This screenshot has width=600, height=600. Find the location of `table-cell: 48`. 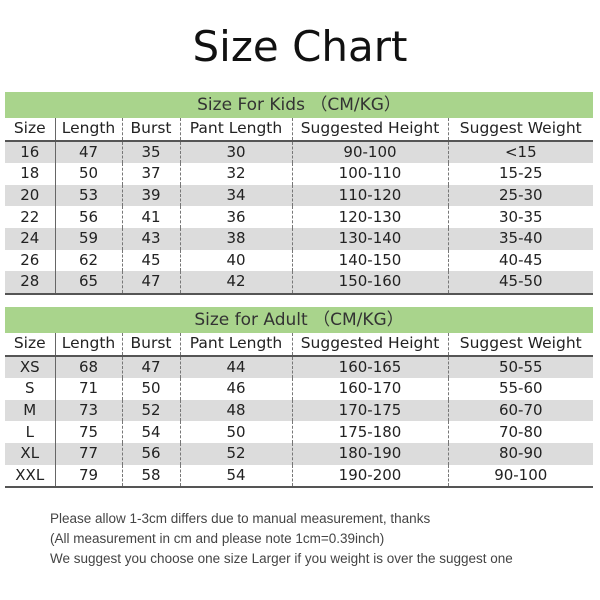

table-cell: 48 is located at coordinates (236, 410).